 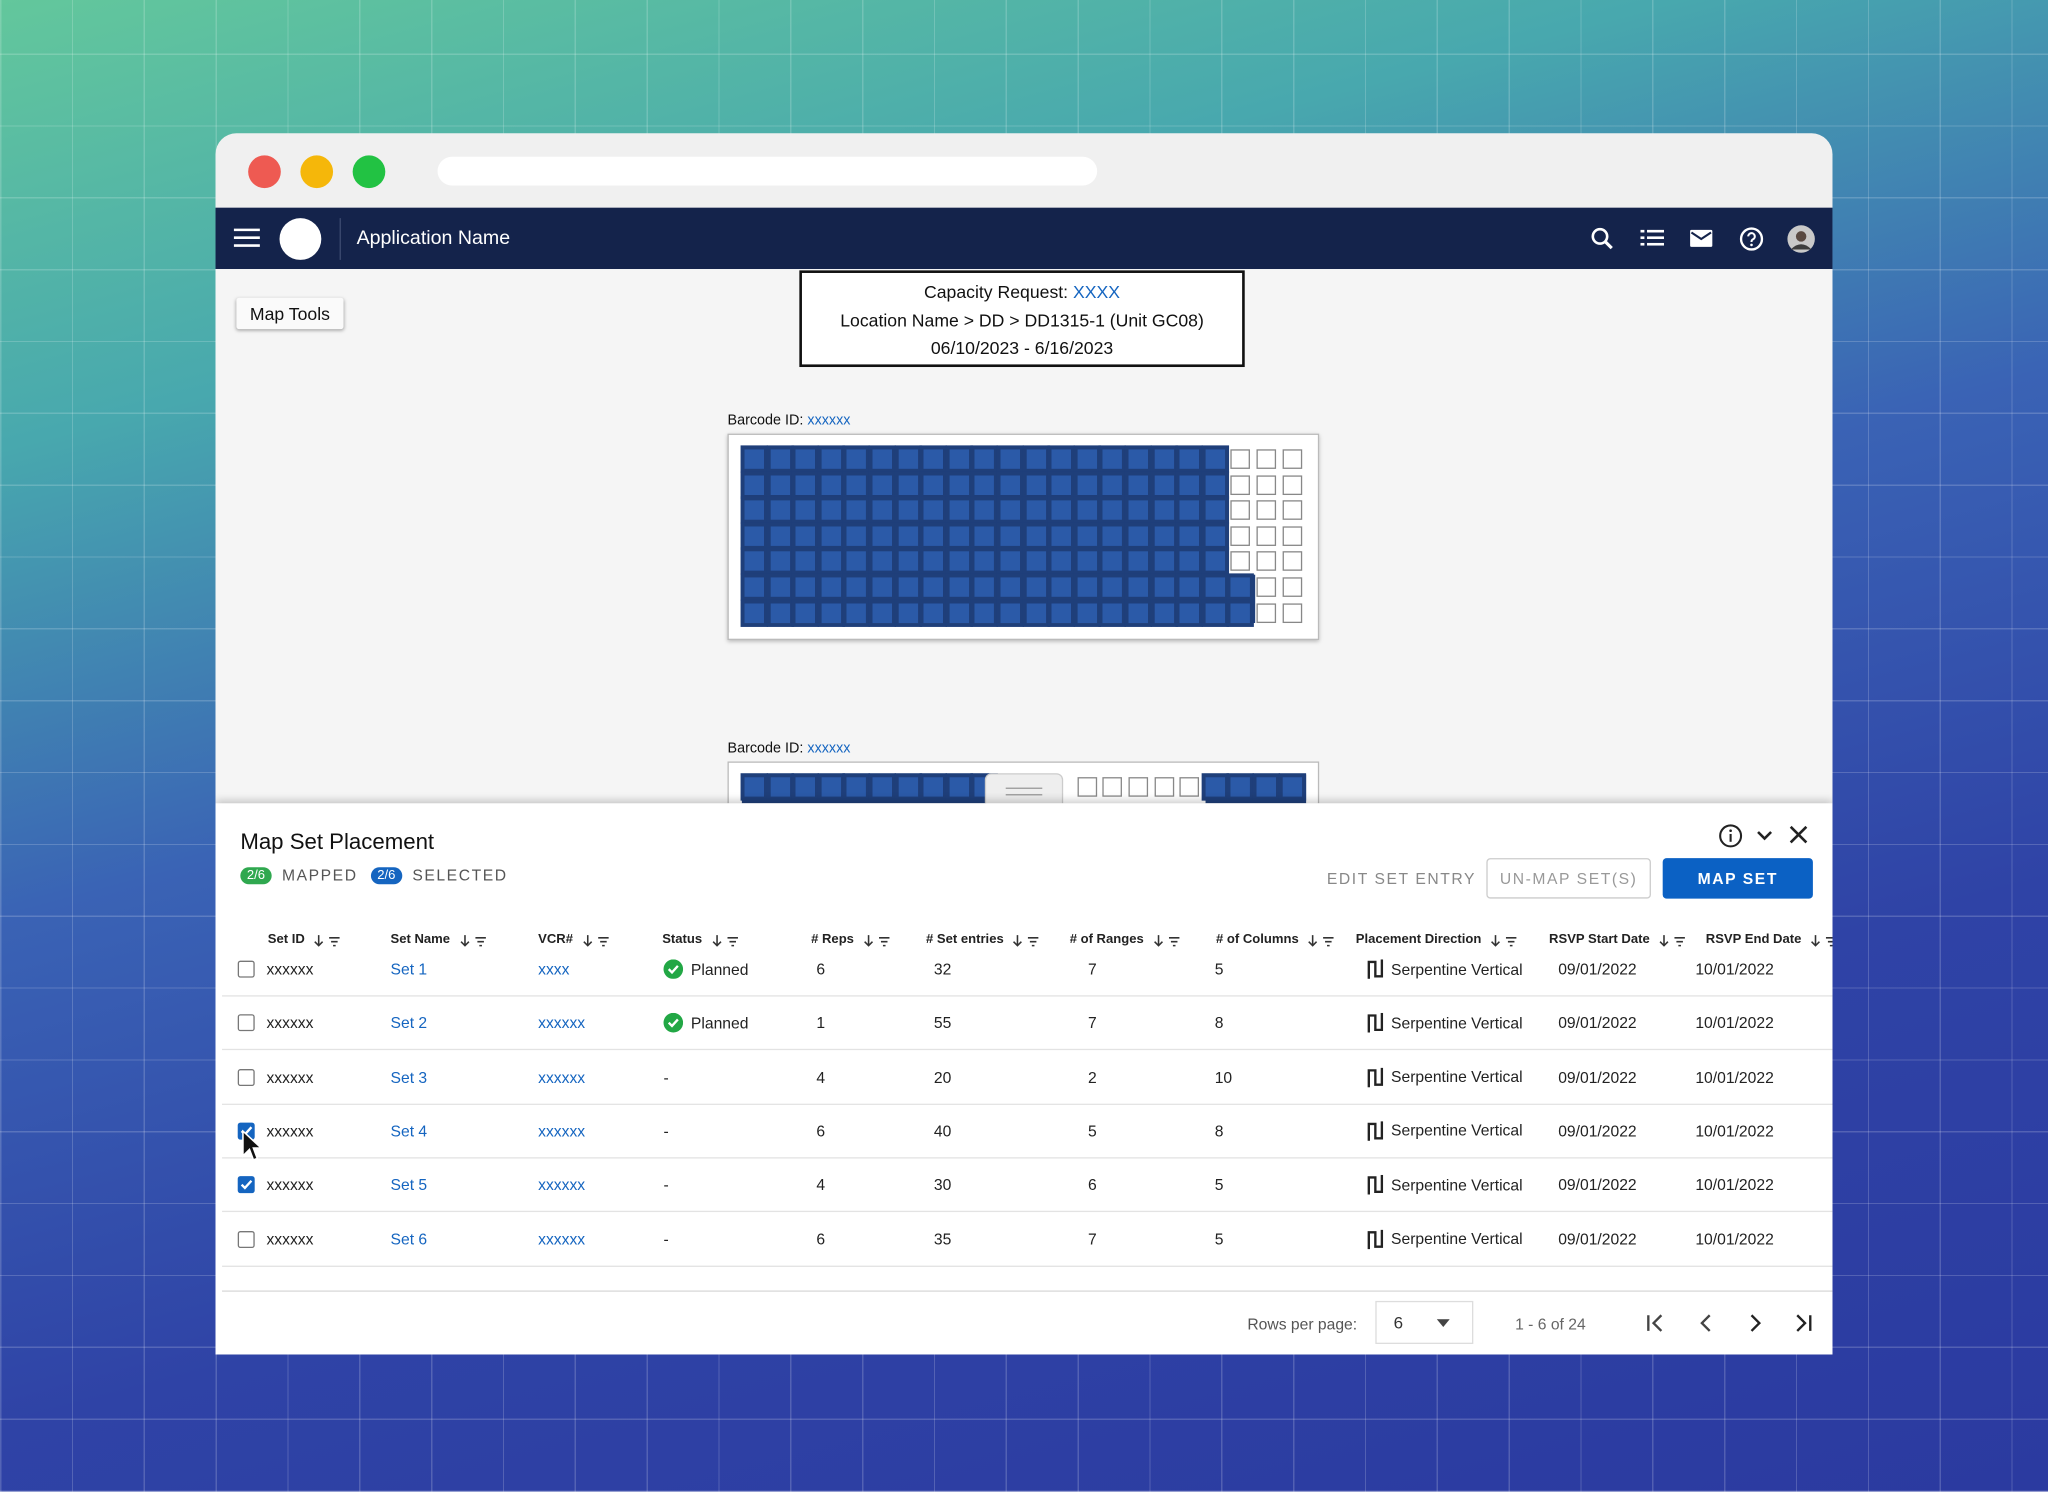 What do you see at coordinates (682, 939) in the screenshot?
I see `column-title: Status` at bounding box center [682, 939].